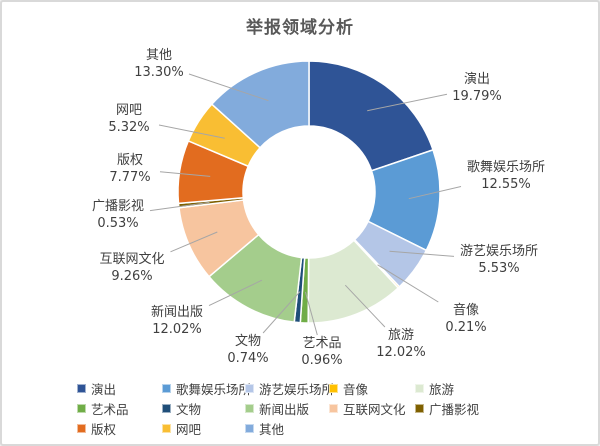 This screenshot has height=446, width=600. I want to click on legend-item-9: 广播影视, so click(447, 409).